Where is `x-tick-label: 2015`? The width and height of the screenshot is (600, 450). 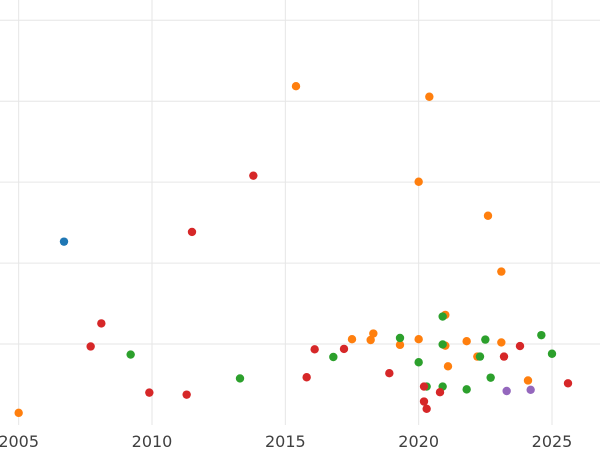 x-tick-label: 2015 is located at coordinates (285, 441).